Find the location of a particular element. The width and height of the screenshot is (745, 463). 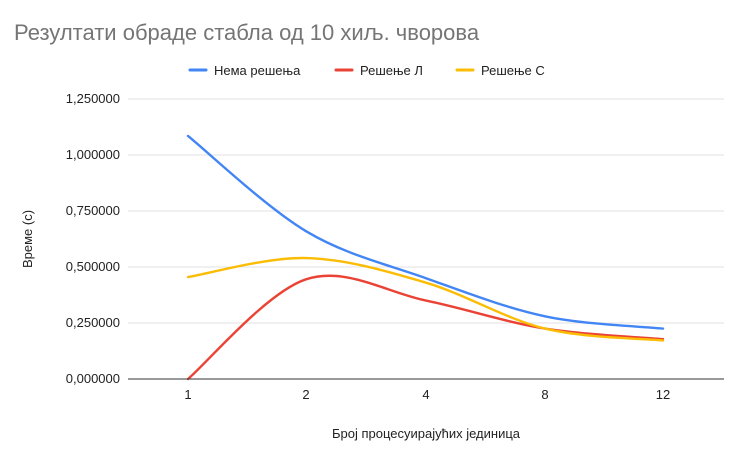

x-axis-ticks: 1 2 4 8 12 is located at coordinates (427, 394).